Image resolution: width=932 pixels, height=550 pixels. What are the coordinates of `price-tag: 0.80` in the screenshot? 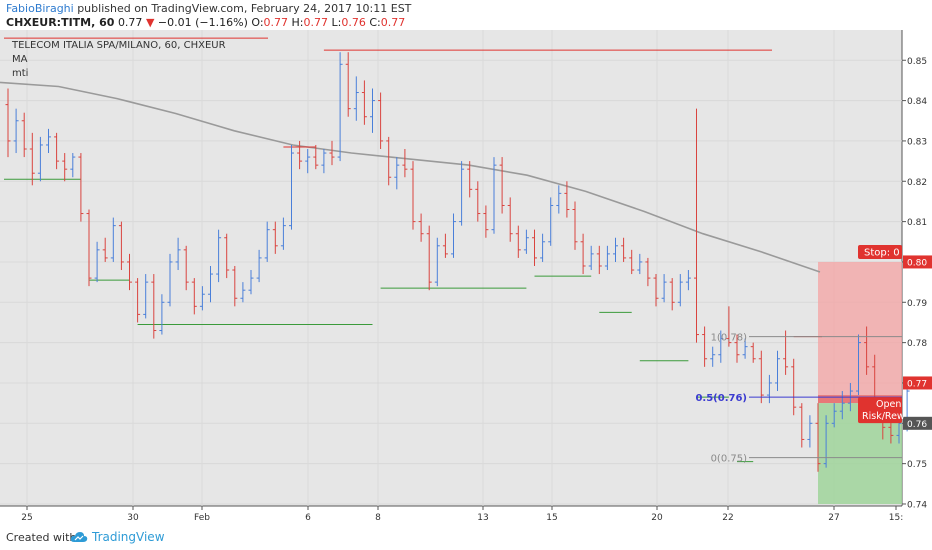 It's located at (917, 262).